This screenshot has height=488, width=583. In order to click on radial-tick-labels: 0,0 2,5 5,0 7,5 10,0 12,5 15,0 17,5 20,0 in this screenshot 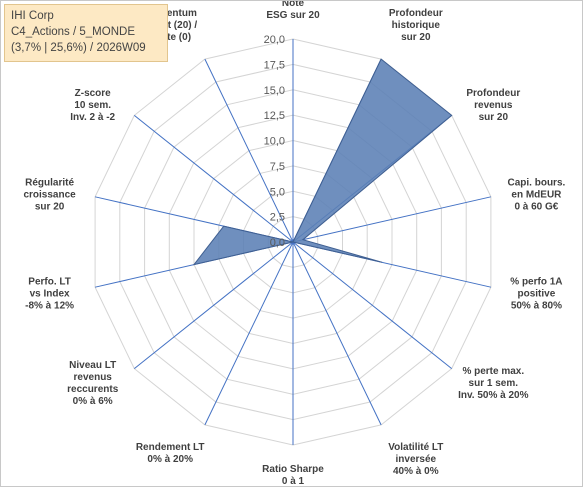, I will do `click(274, 141)`.